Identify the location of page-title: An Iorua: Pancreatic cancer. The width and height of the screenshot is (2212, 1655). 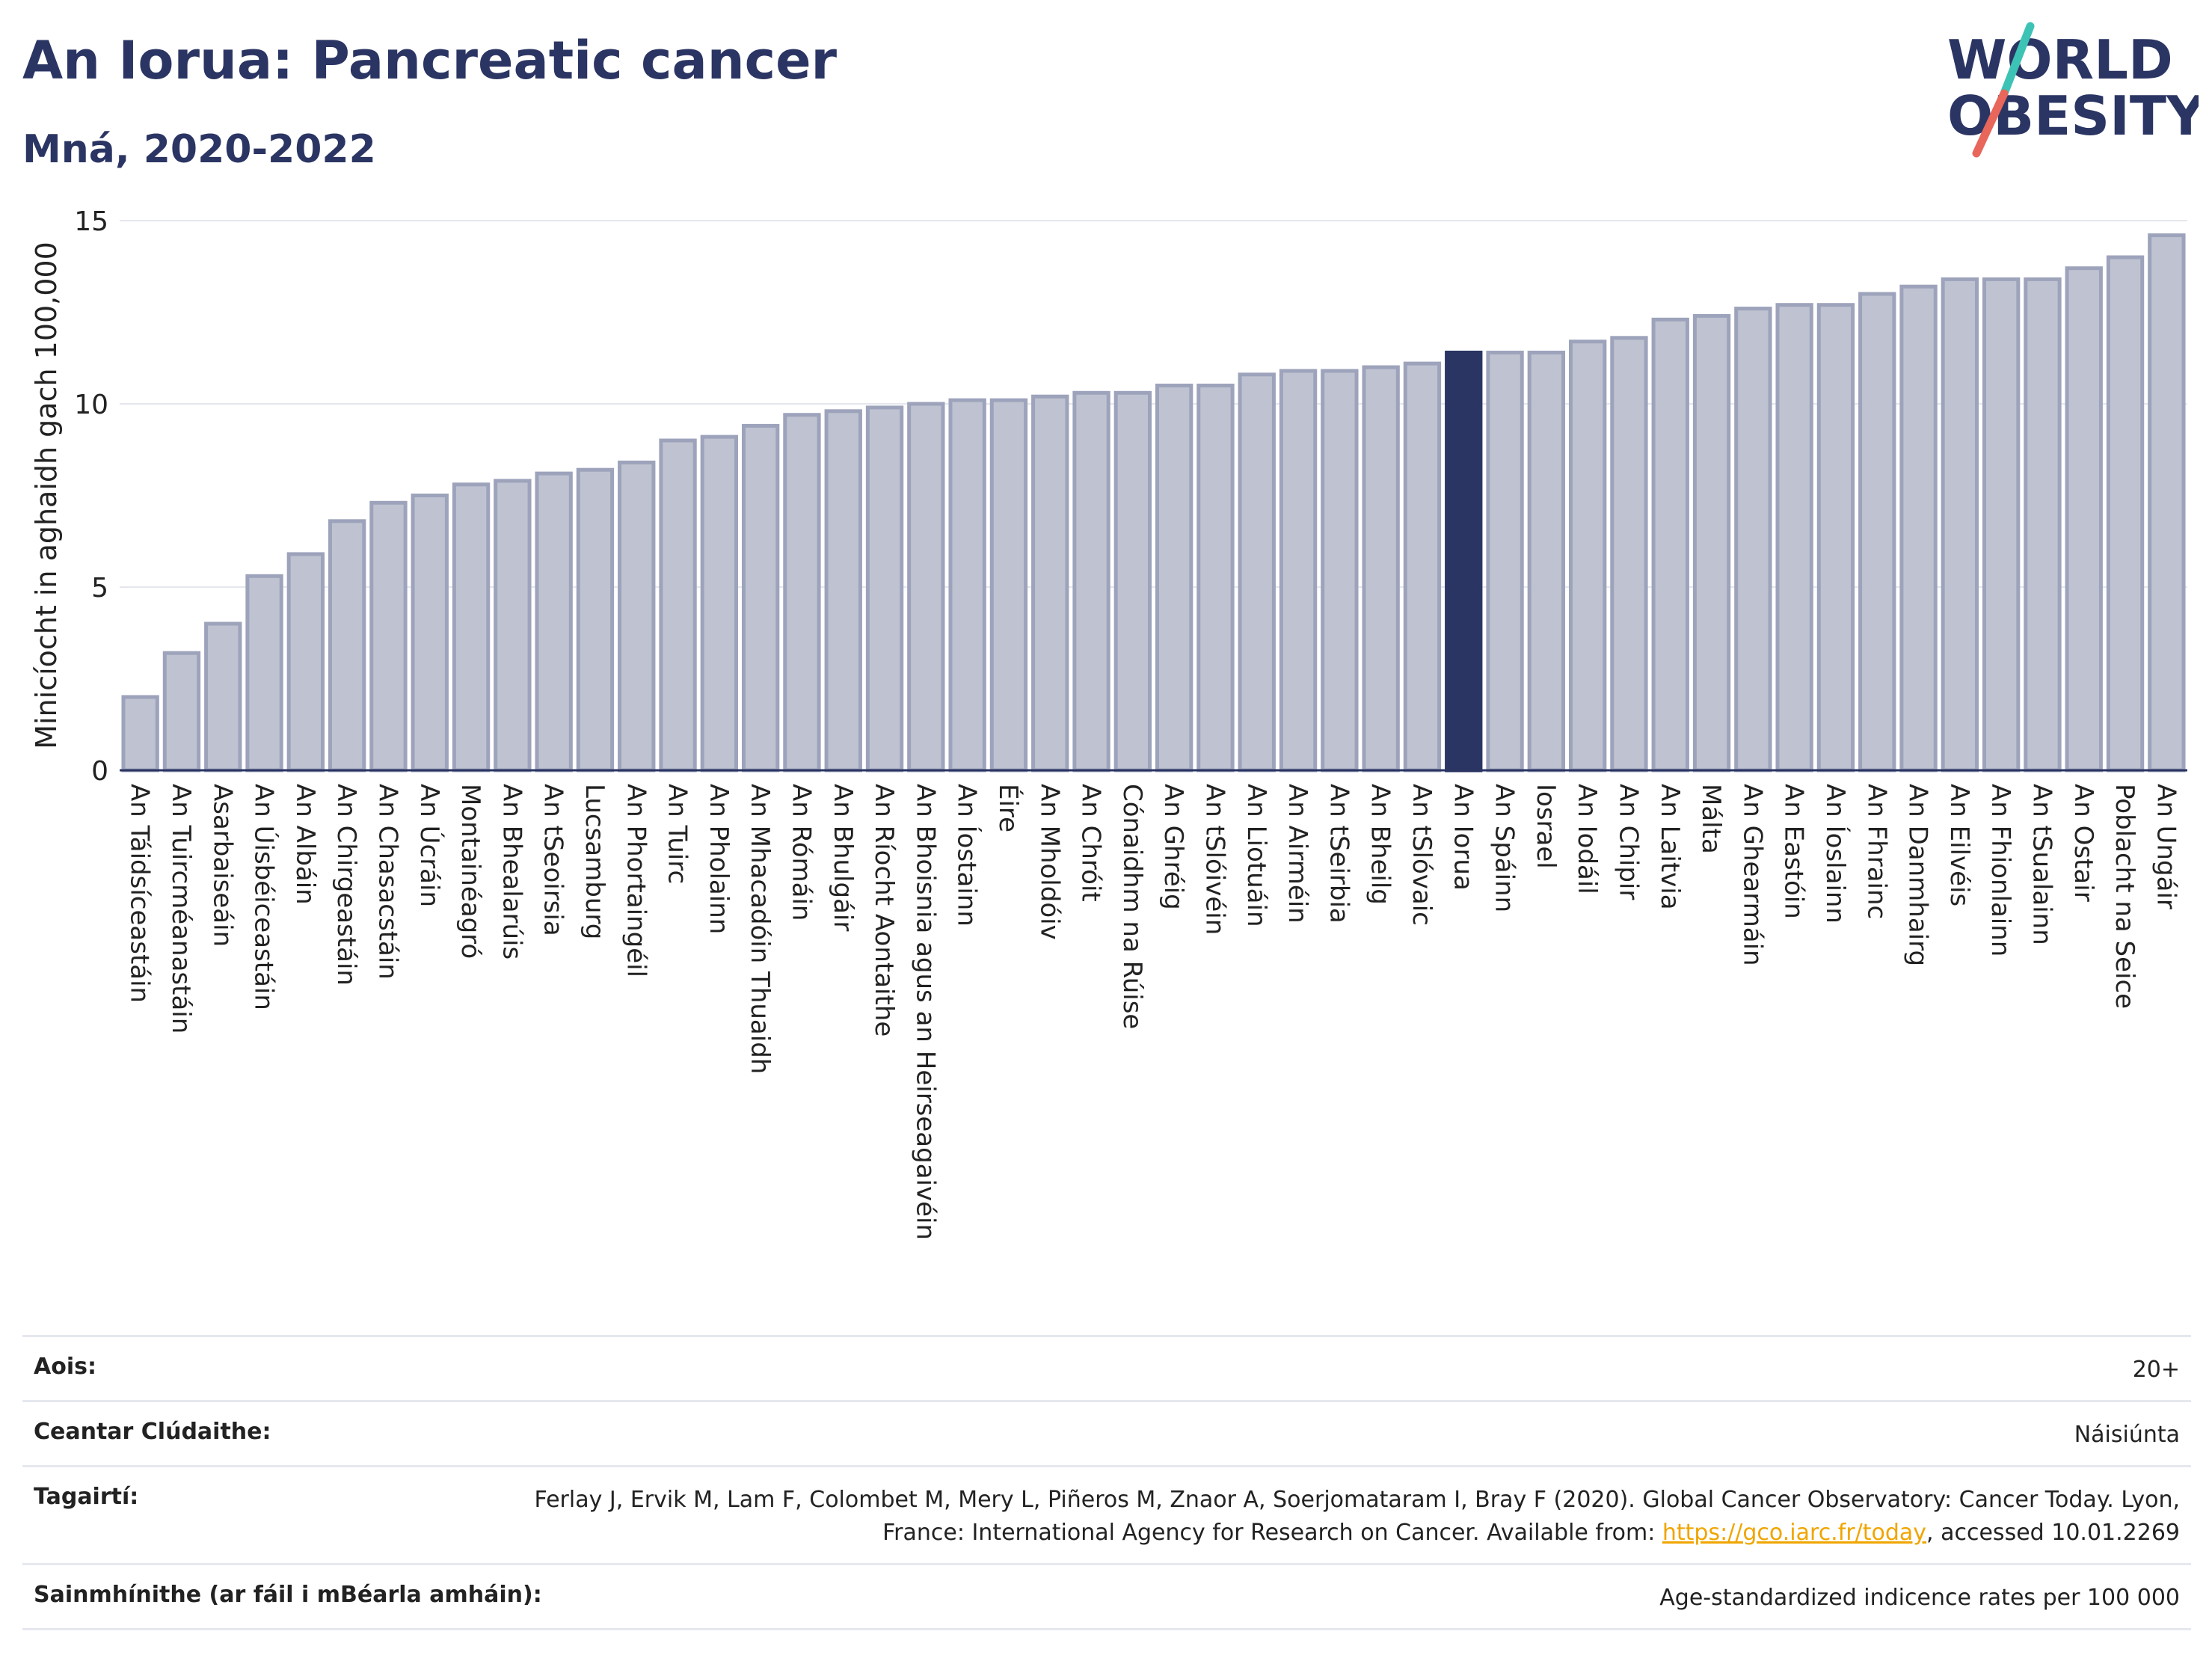
(430, 60).